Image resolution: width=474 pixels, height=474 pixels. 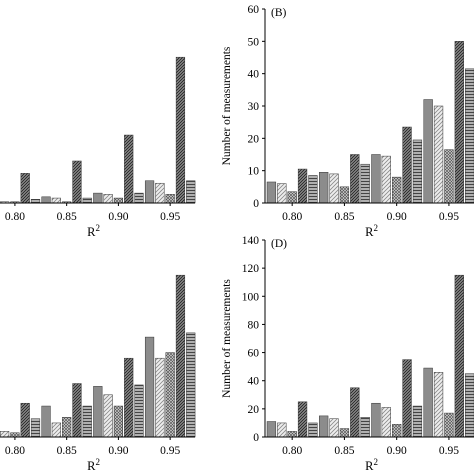 What do you see at coordinates (97, 228) in the screenshot?
I see `x-axis-label-superscript: 2` at bounding box center [97, 228].